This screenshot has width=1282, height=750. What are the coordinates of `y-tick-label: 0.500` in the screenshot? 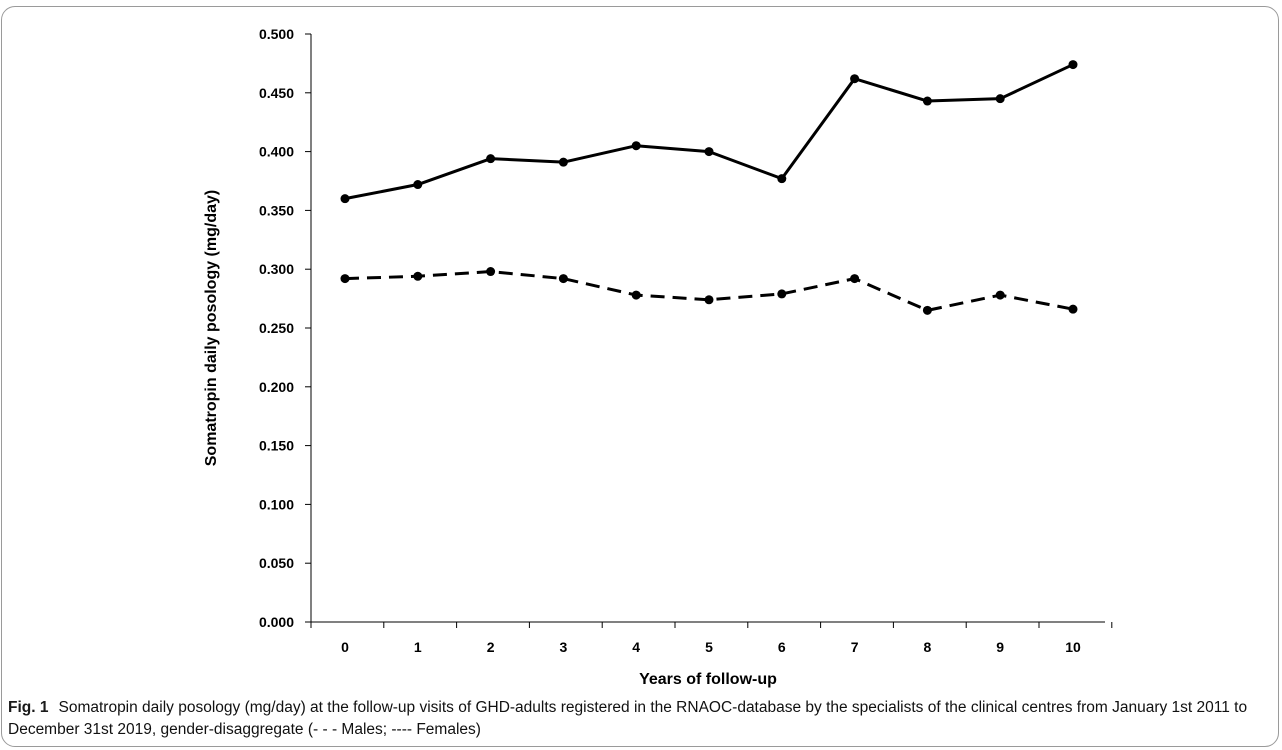 It's located at (276, 34).